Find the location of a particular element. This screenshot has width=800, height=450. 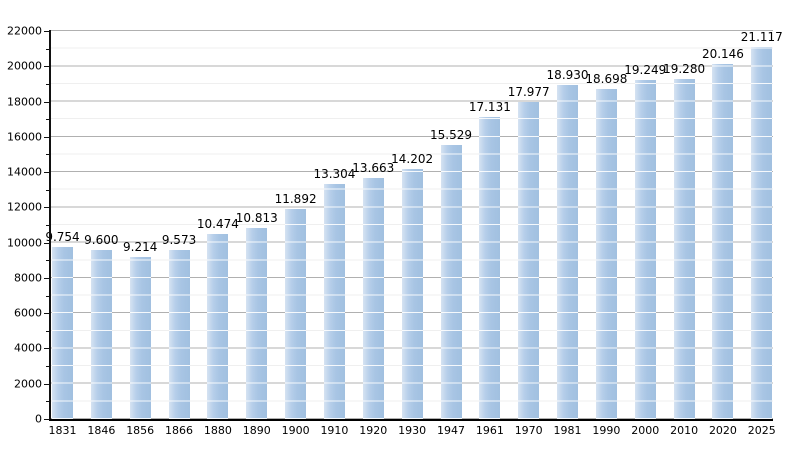

y-tick-label: 2000 is located at coordinates (28, 384).